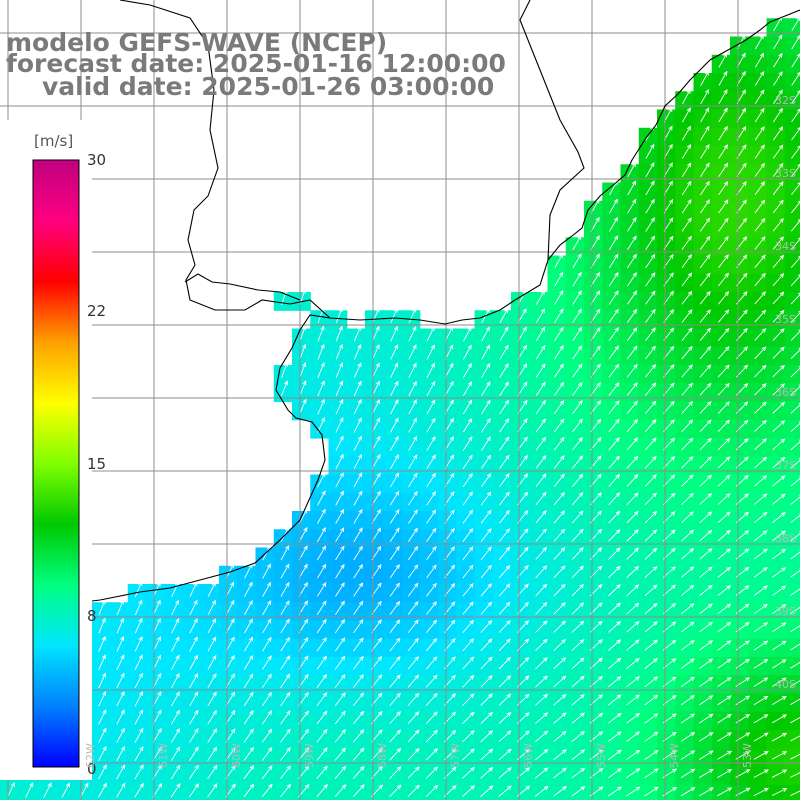 This screenshot has width=800, height=800. Describe the element at coordinates (601, 755) in the screenshot. I see `lon-label: 55W` at that location.